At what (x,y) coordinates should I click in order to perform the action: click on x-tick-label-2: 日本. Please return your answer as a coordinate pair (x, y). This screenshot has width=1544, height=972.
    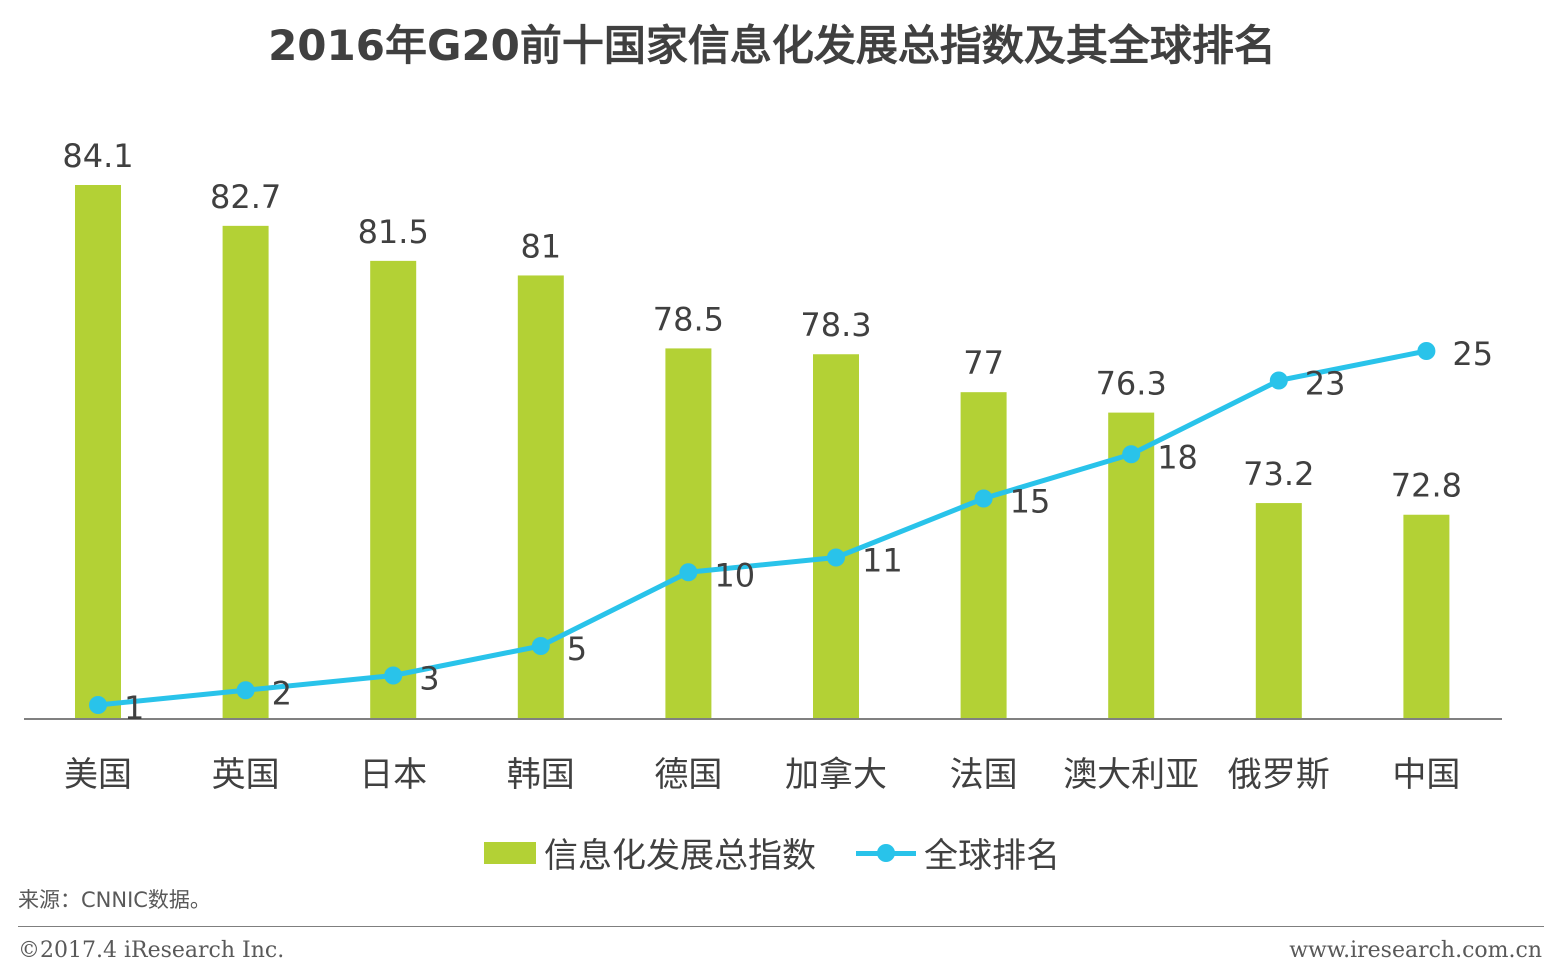
    Looking at the image, I should click on (393, 775).